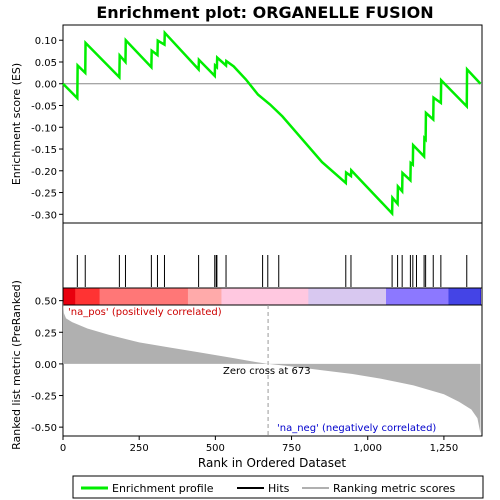 This screenshot has width=500, height=500. Describe the element at coordinates (215, 448) in the screenshot. I see `x-tick-label: 500` at that location.